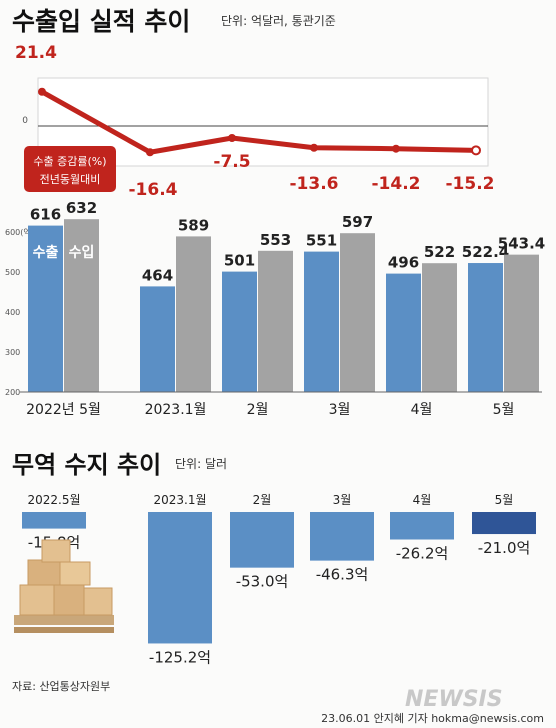 Image resolution: width=556 pixels, height=728 pixels. What do you see at coordinates (176, 410) in the screenshot?
I see `x-label-1: 2023.1월` at bounding box center [176, 410].